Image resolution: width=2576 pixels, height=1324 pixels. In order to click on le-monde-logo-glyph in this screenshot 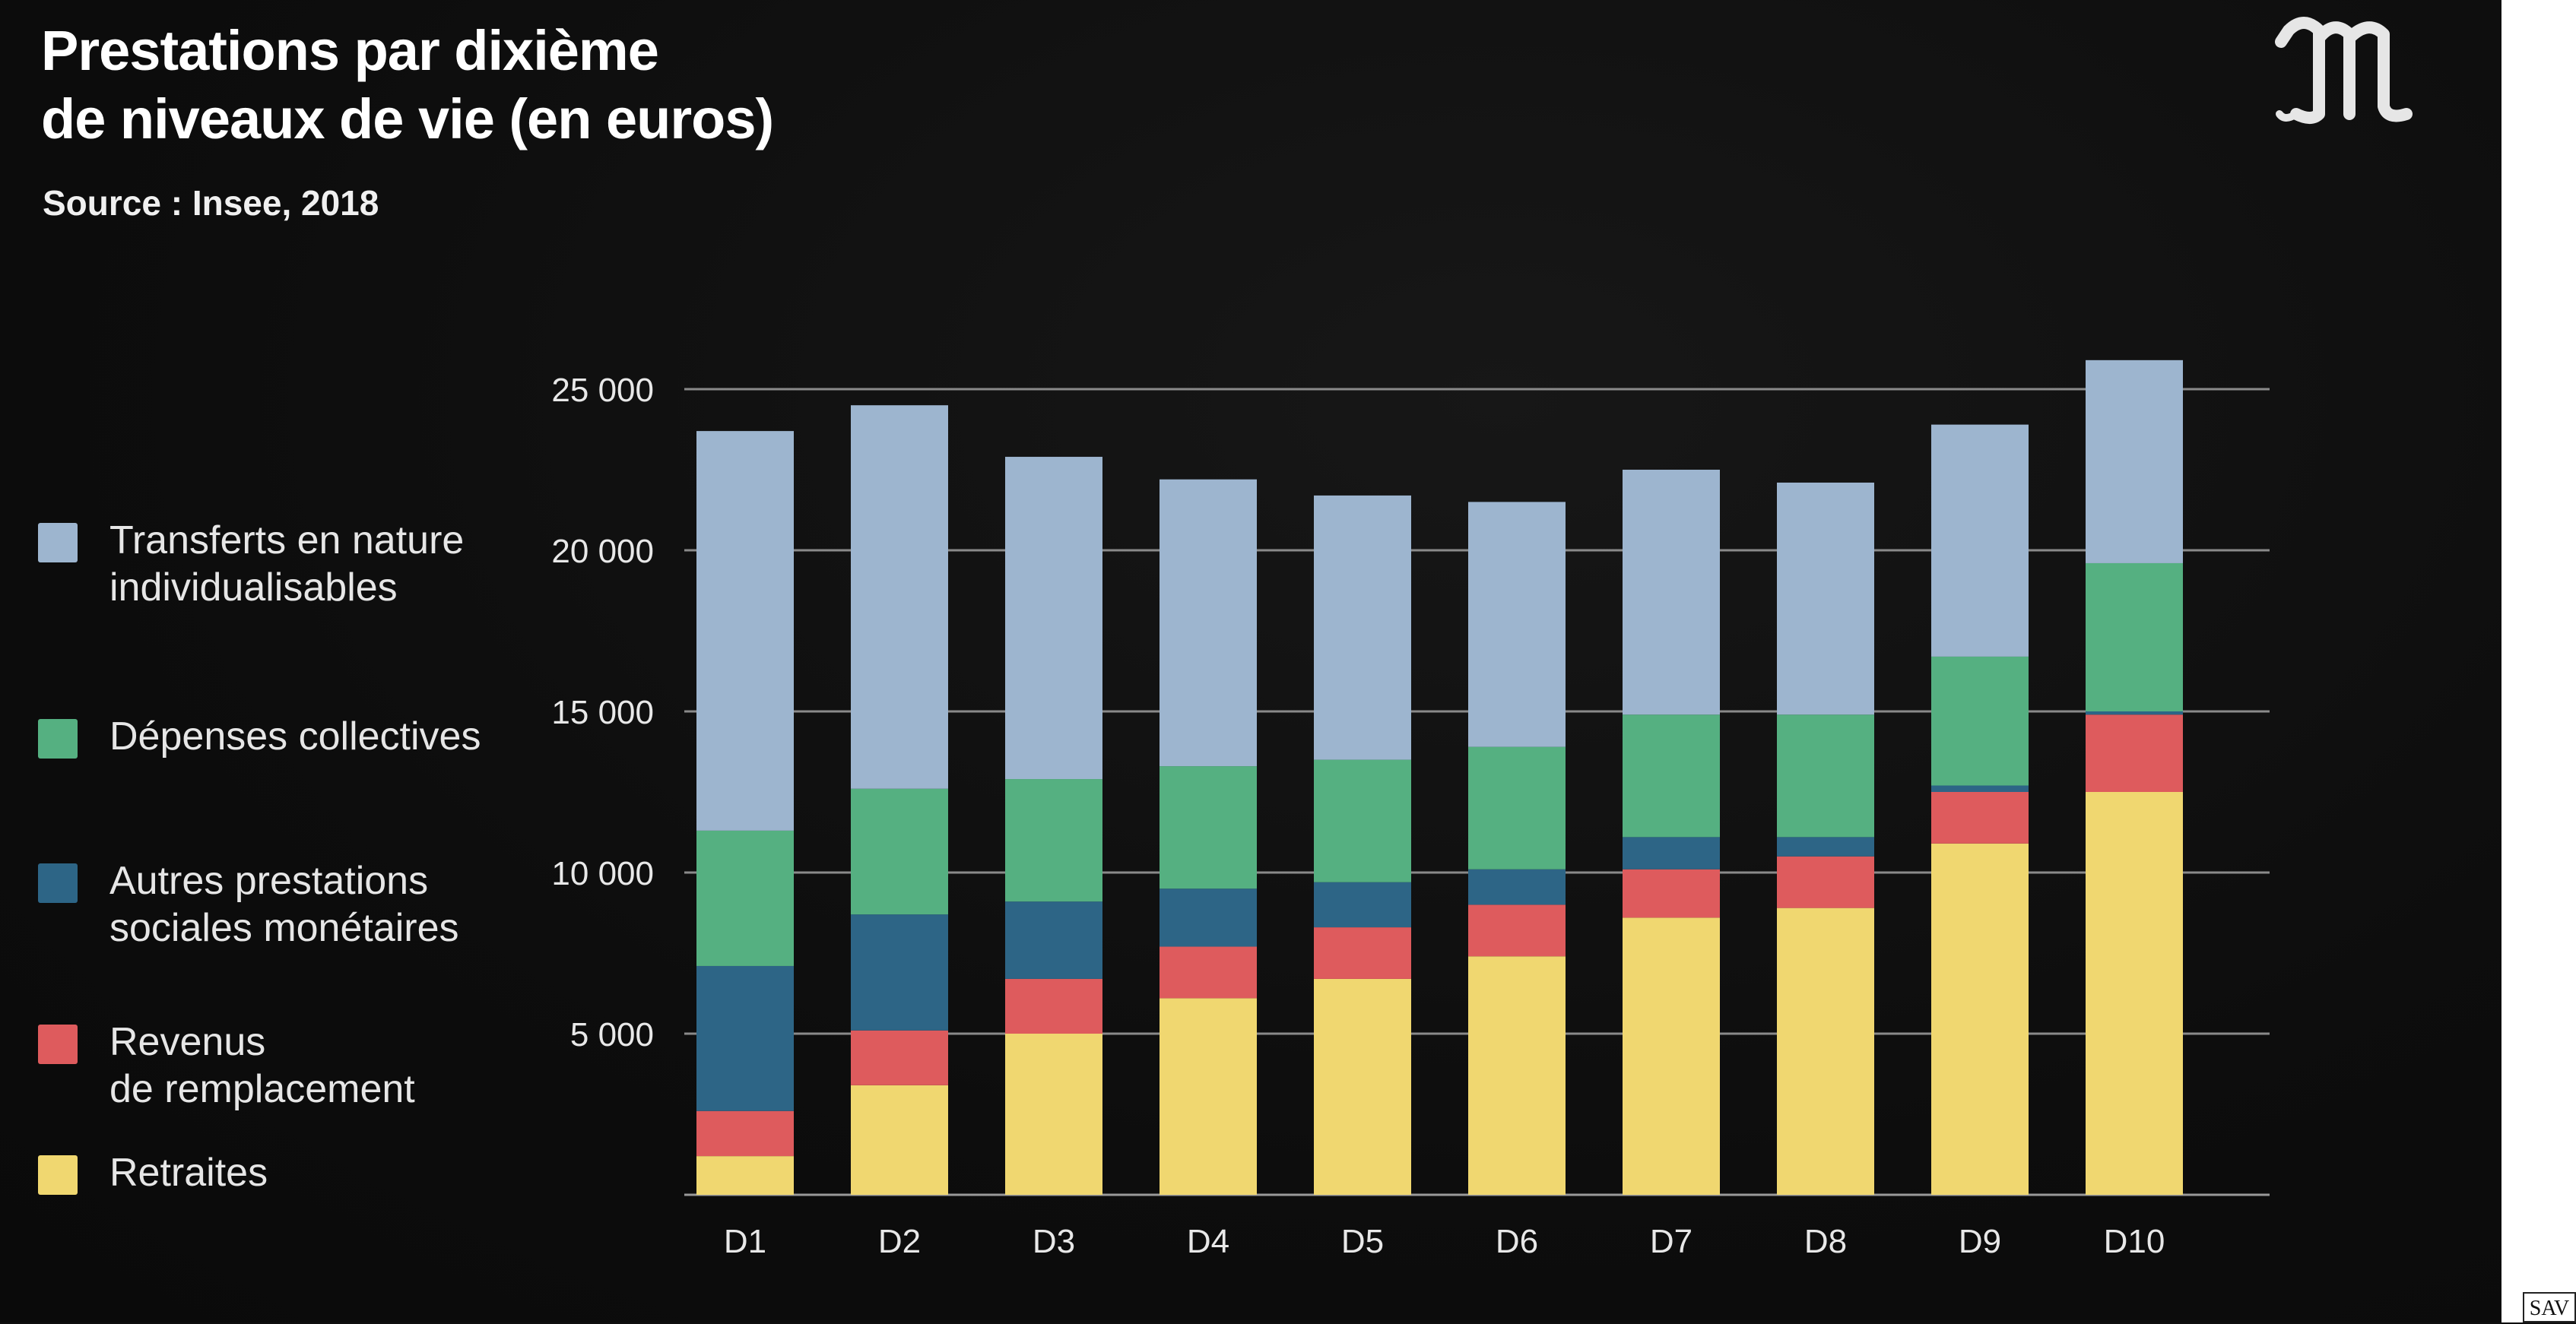, I will do `click(2344, 70)`.